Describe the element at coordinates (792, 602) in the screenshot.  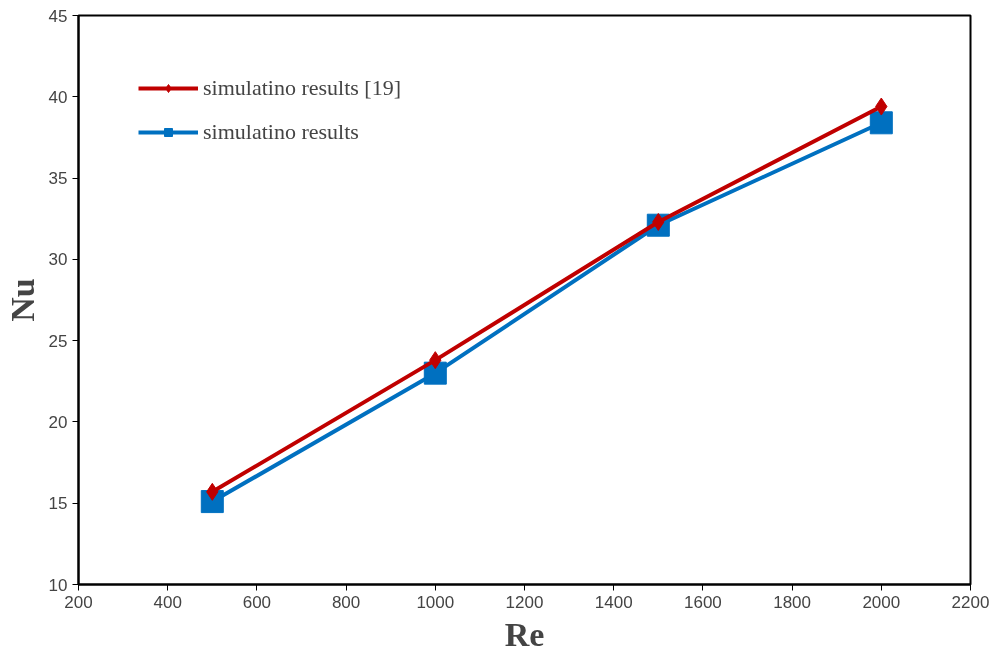
I see `x-tick-label: 1800` at that location.